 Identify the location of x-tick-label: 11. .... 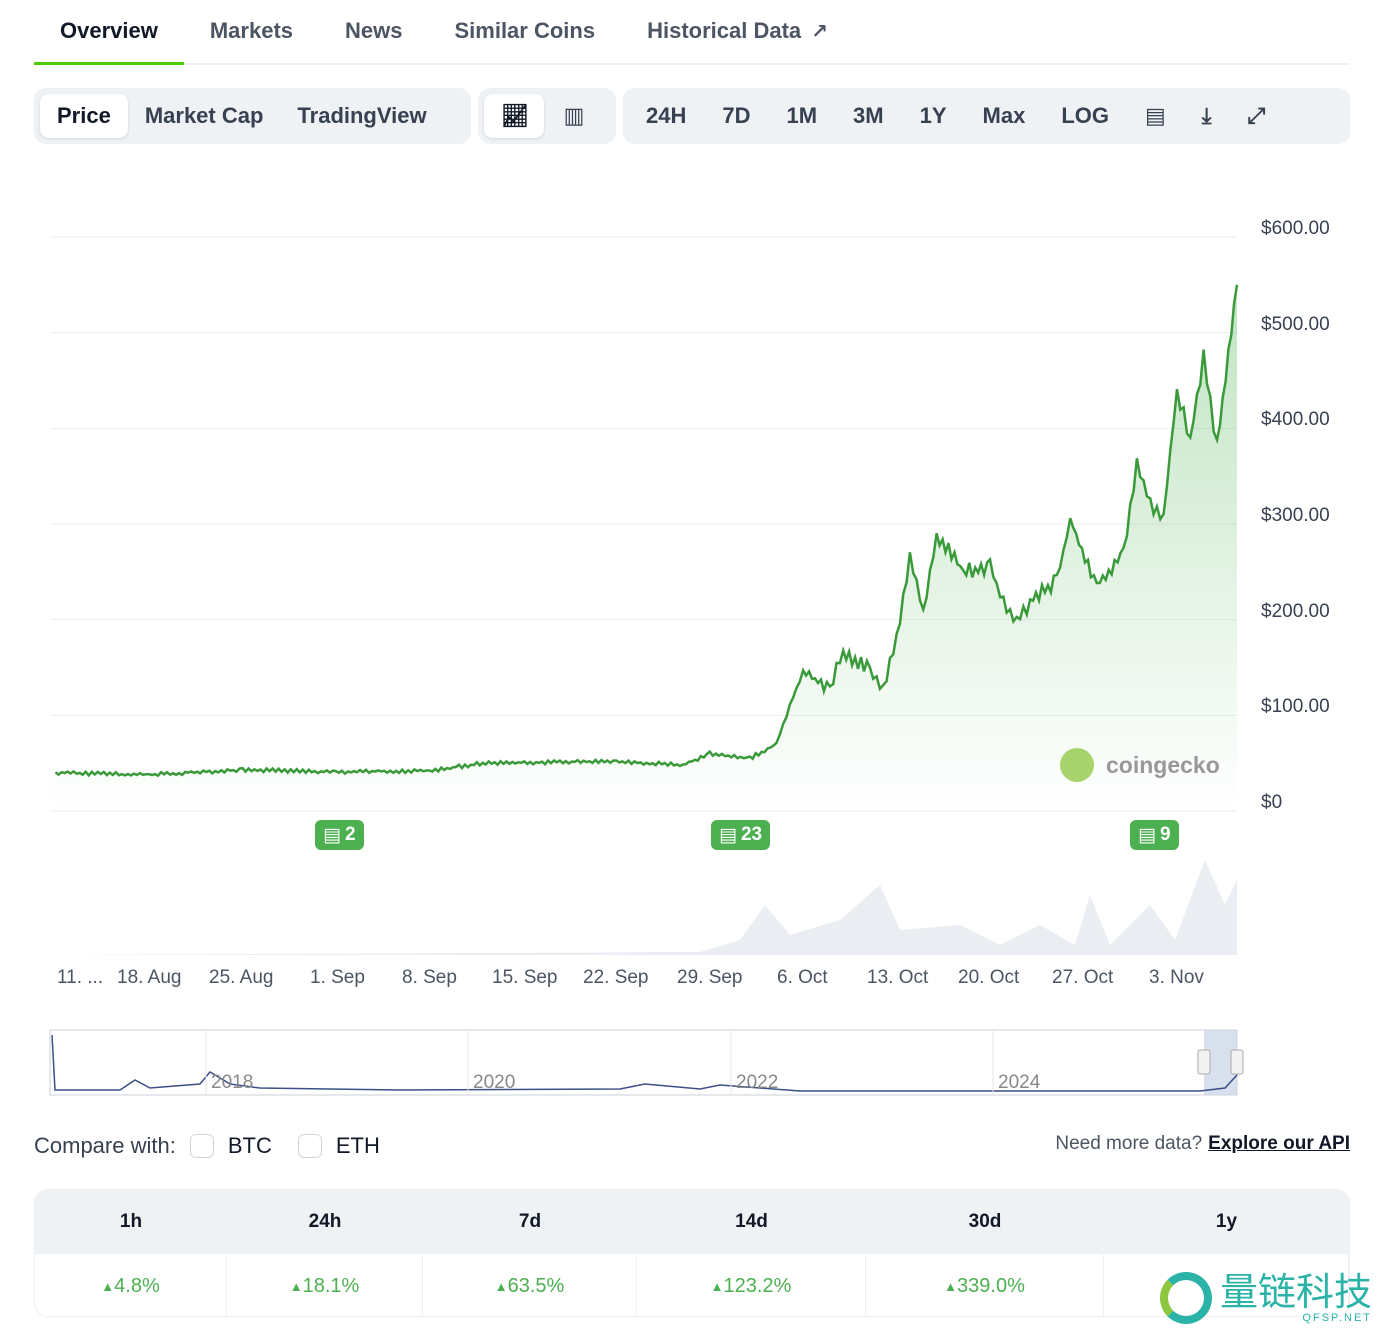
(80, 978).